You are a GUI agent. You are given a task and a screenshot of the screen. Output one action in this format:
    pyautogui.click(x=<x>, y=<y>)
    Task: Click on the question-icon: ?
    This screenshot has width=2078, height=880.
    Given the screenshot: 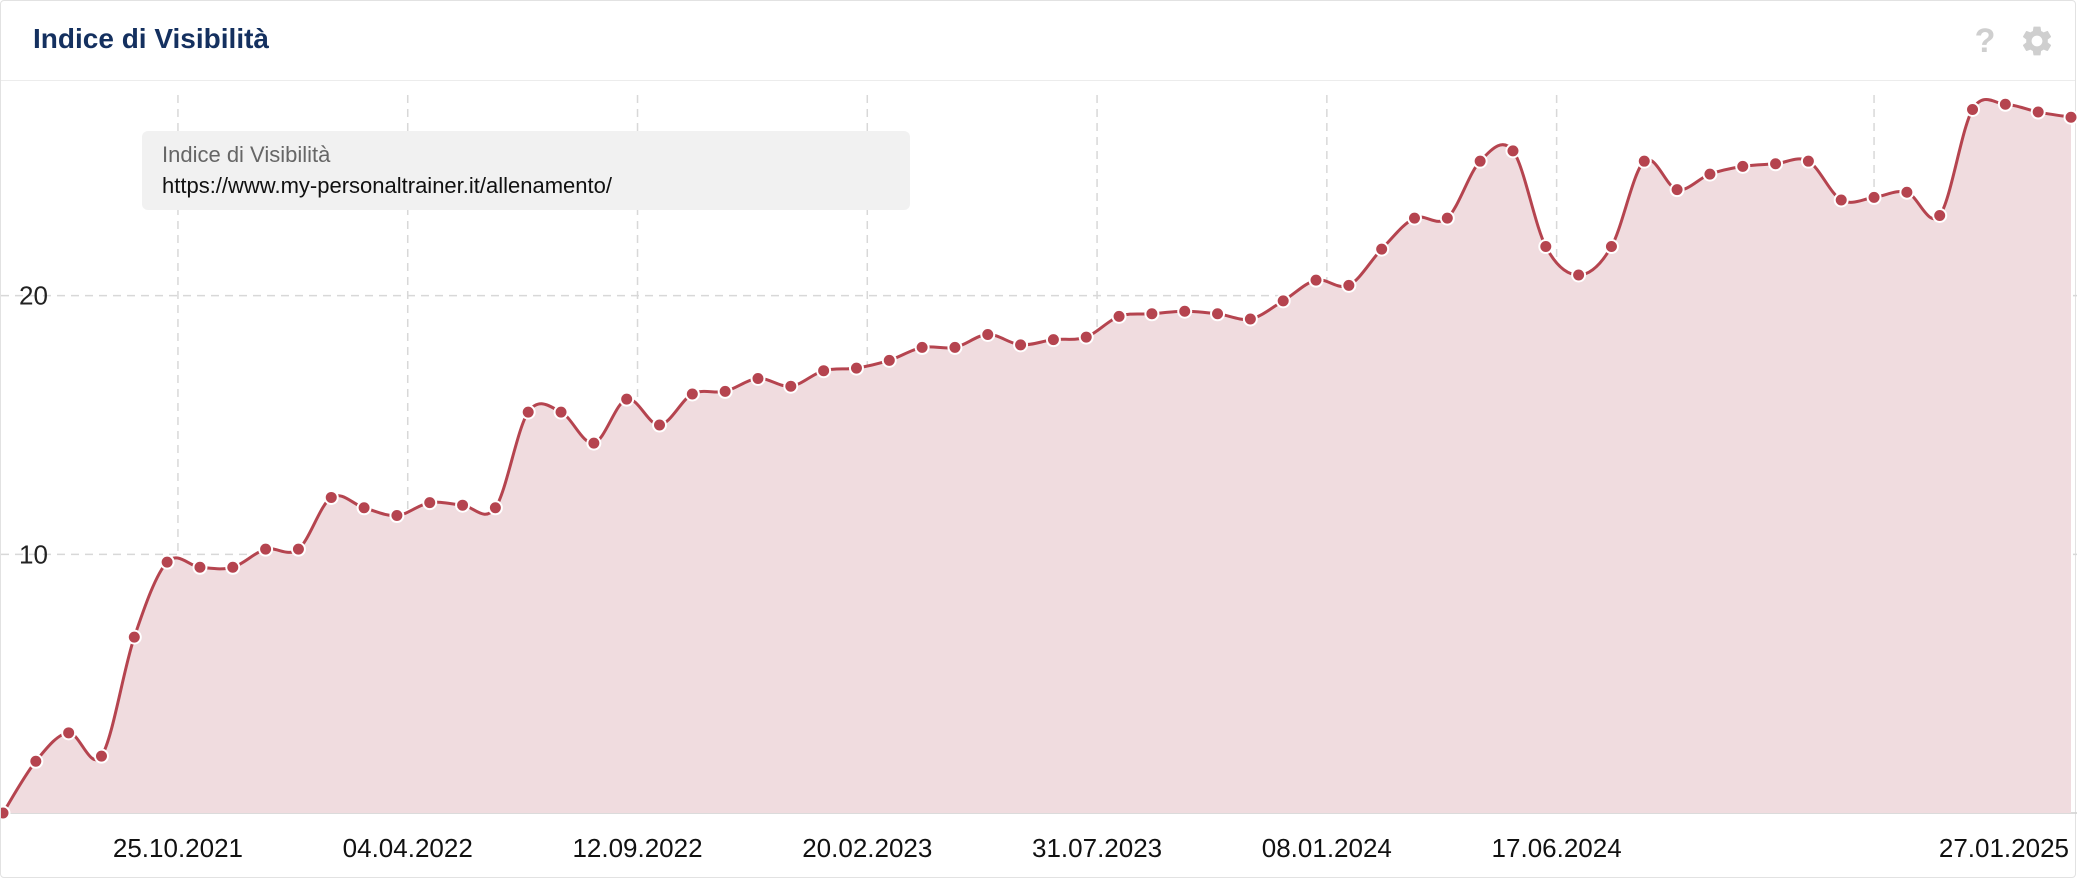 What is the action you would take?
    pyautogui.click(x=1985, y=41)
    